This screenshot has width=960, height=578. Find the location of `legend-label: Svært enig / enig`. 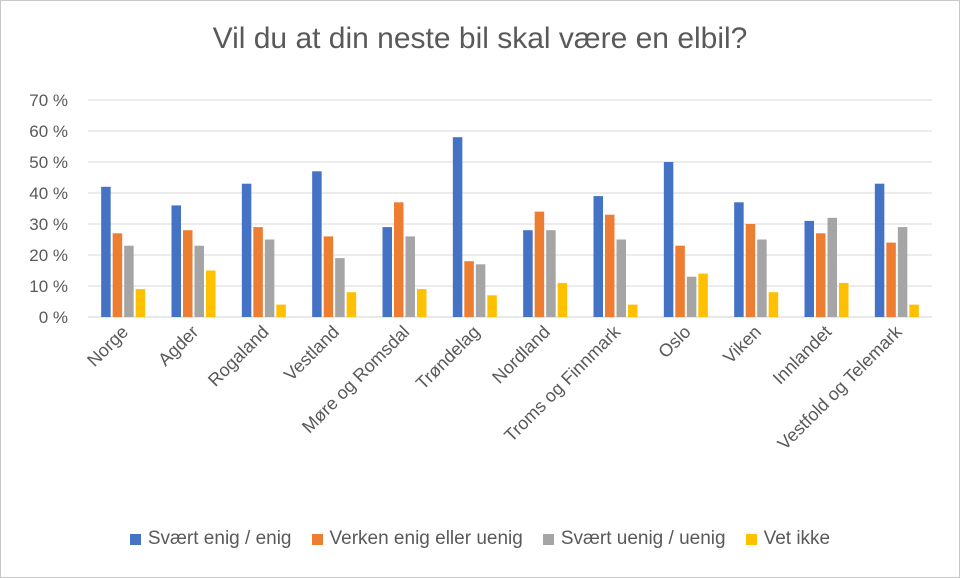

legend-label: Svært enig / enig is located at coordinates (219, 538).